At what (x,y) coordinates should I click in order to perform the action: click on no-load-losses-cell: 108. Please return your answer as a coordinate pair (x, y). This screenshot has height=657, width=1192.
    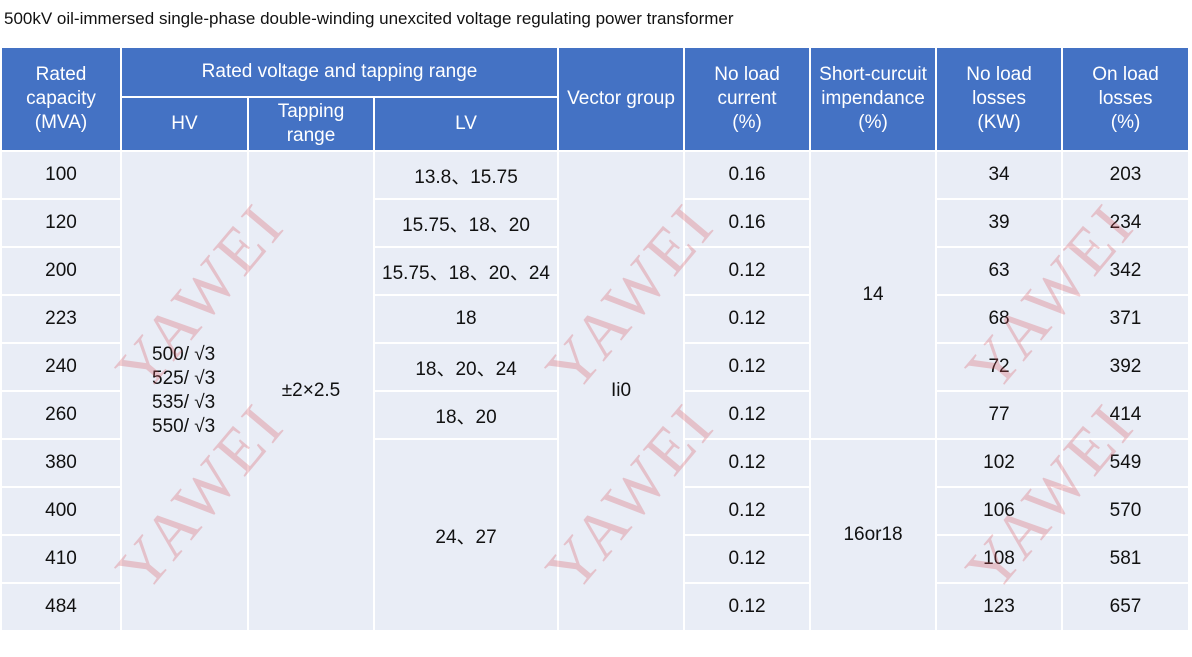
    Looking at the image, I should click on (999, 559).